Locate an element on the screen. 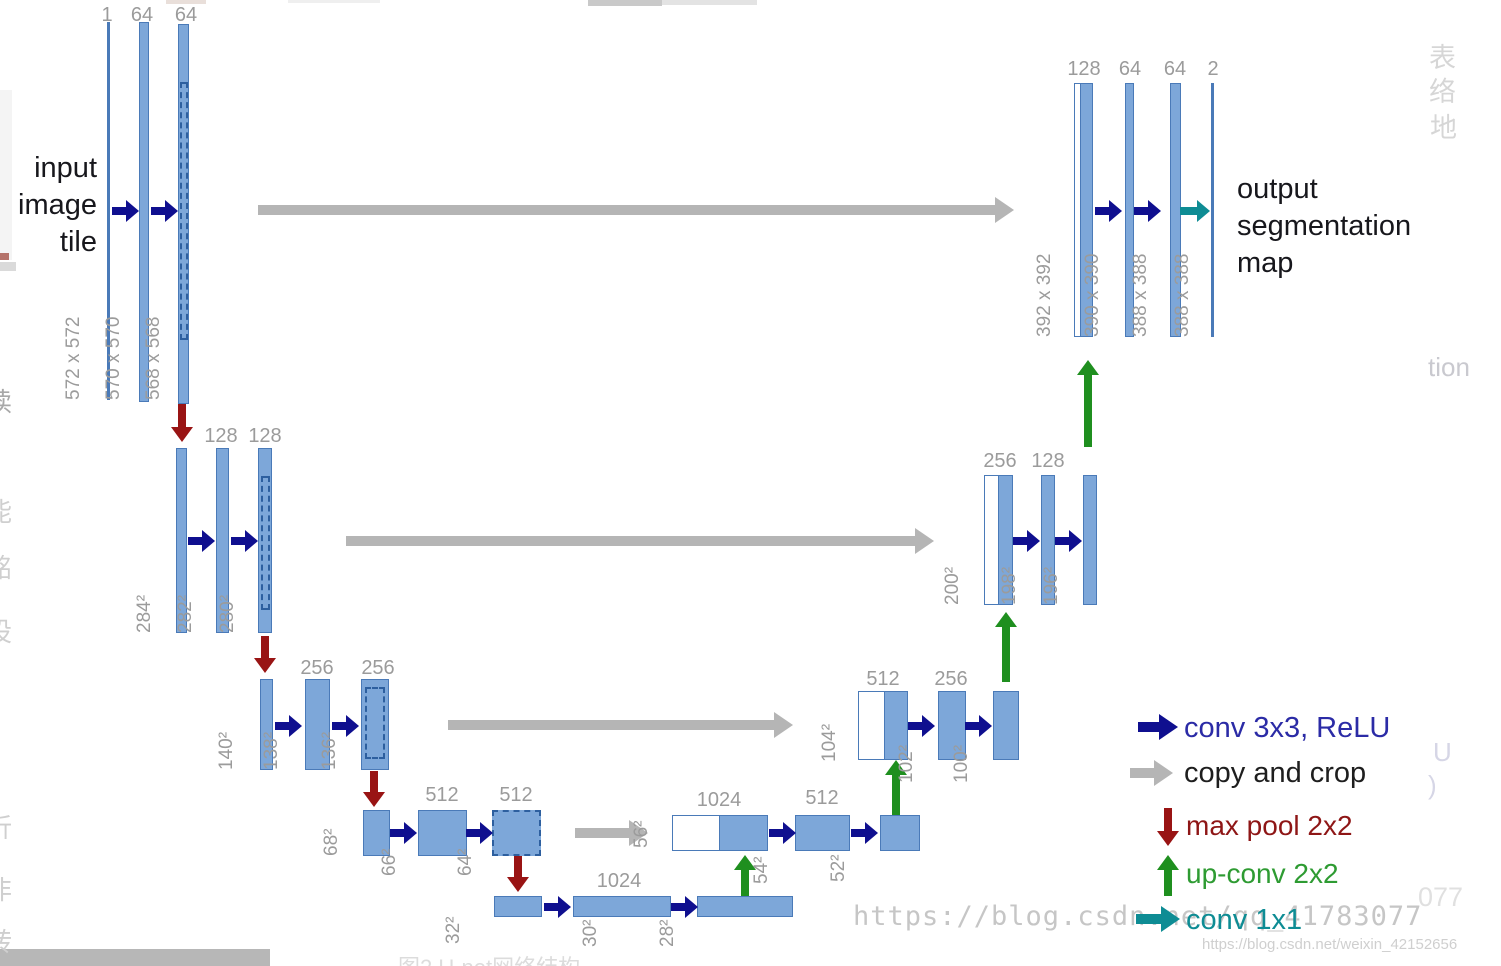  right-edge-cjk: 地 is located at coordinates (1443, 128).